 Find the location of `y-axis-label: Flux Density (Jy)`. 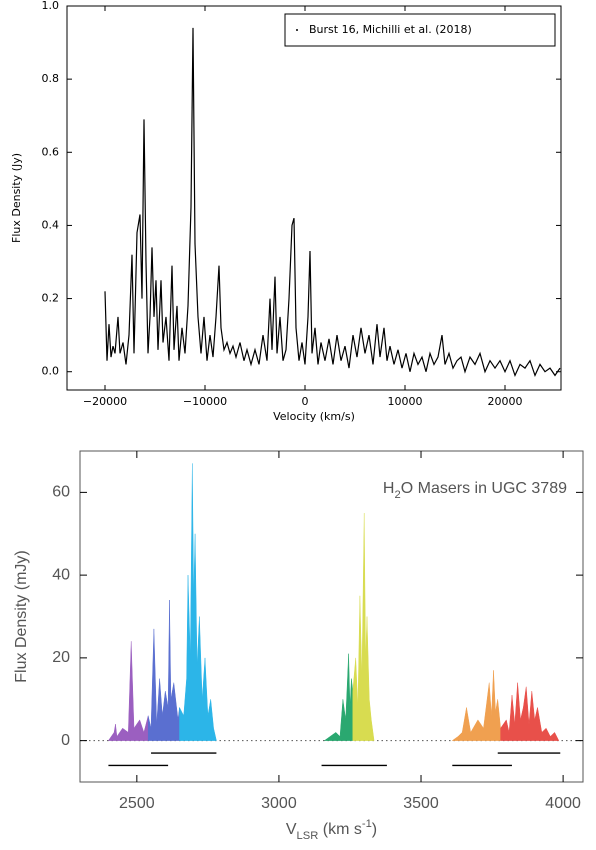

y-axis-label: Flux Density (Jy) is located at coordinates (16, 198).